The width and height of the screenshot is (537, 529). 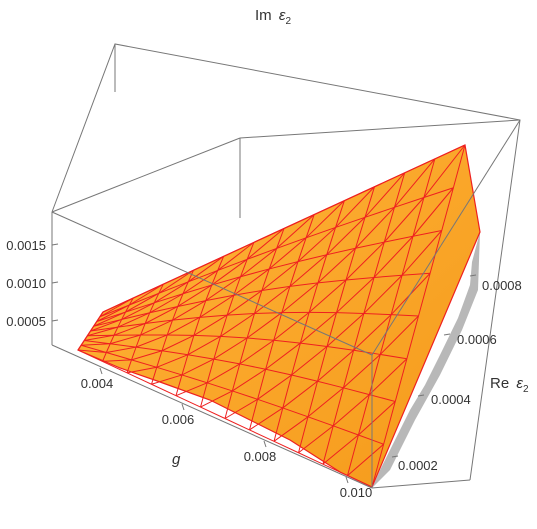 I want to click on y-tick-label: 0.0004, so click(x=451, y=399).